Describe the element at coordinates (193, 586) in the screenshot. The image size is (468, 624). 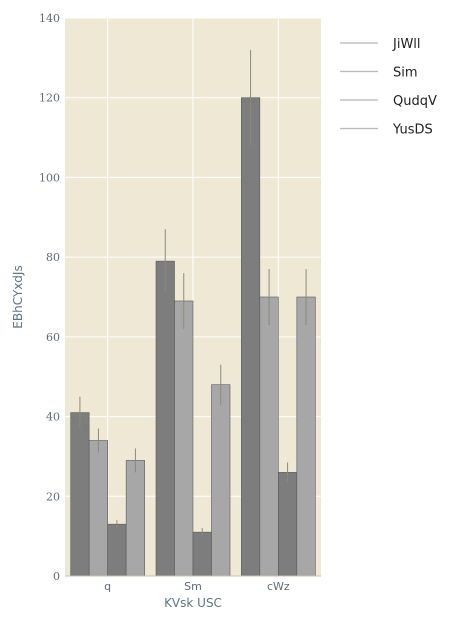
I see `x-tick-label: Sm` at that location.